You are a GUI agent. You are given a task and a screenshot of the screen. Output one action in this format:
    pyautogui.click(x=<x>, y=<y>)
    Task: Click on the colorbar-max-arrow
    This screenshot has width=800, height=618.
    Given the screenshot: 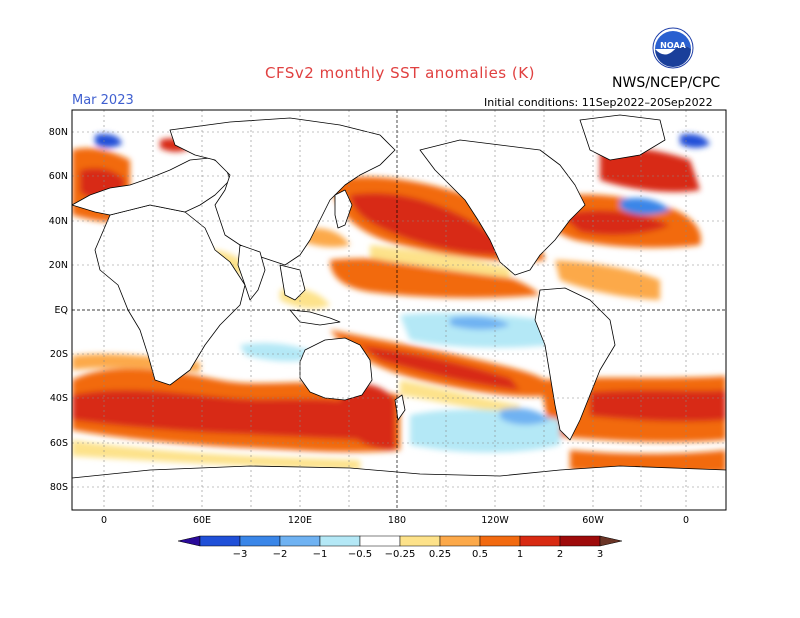 What is the action you would take?
    pyautogui.click(x=611, y=541)
    